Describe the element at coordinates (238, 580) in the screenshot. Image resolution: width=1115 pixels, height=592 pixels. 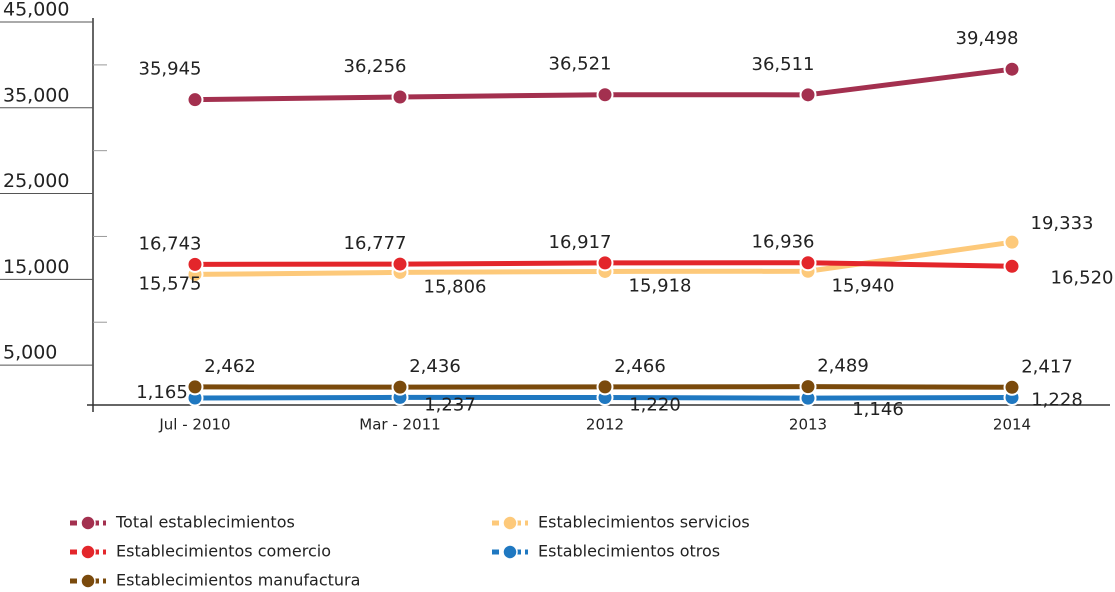
I see `legend-label: Establecimientos manufactura` at that location.